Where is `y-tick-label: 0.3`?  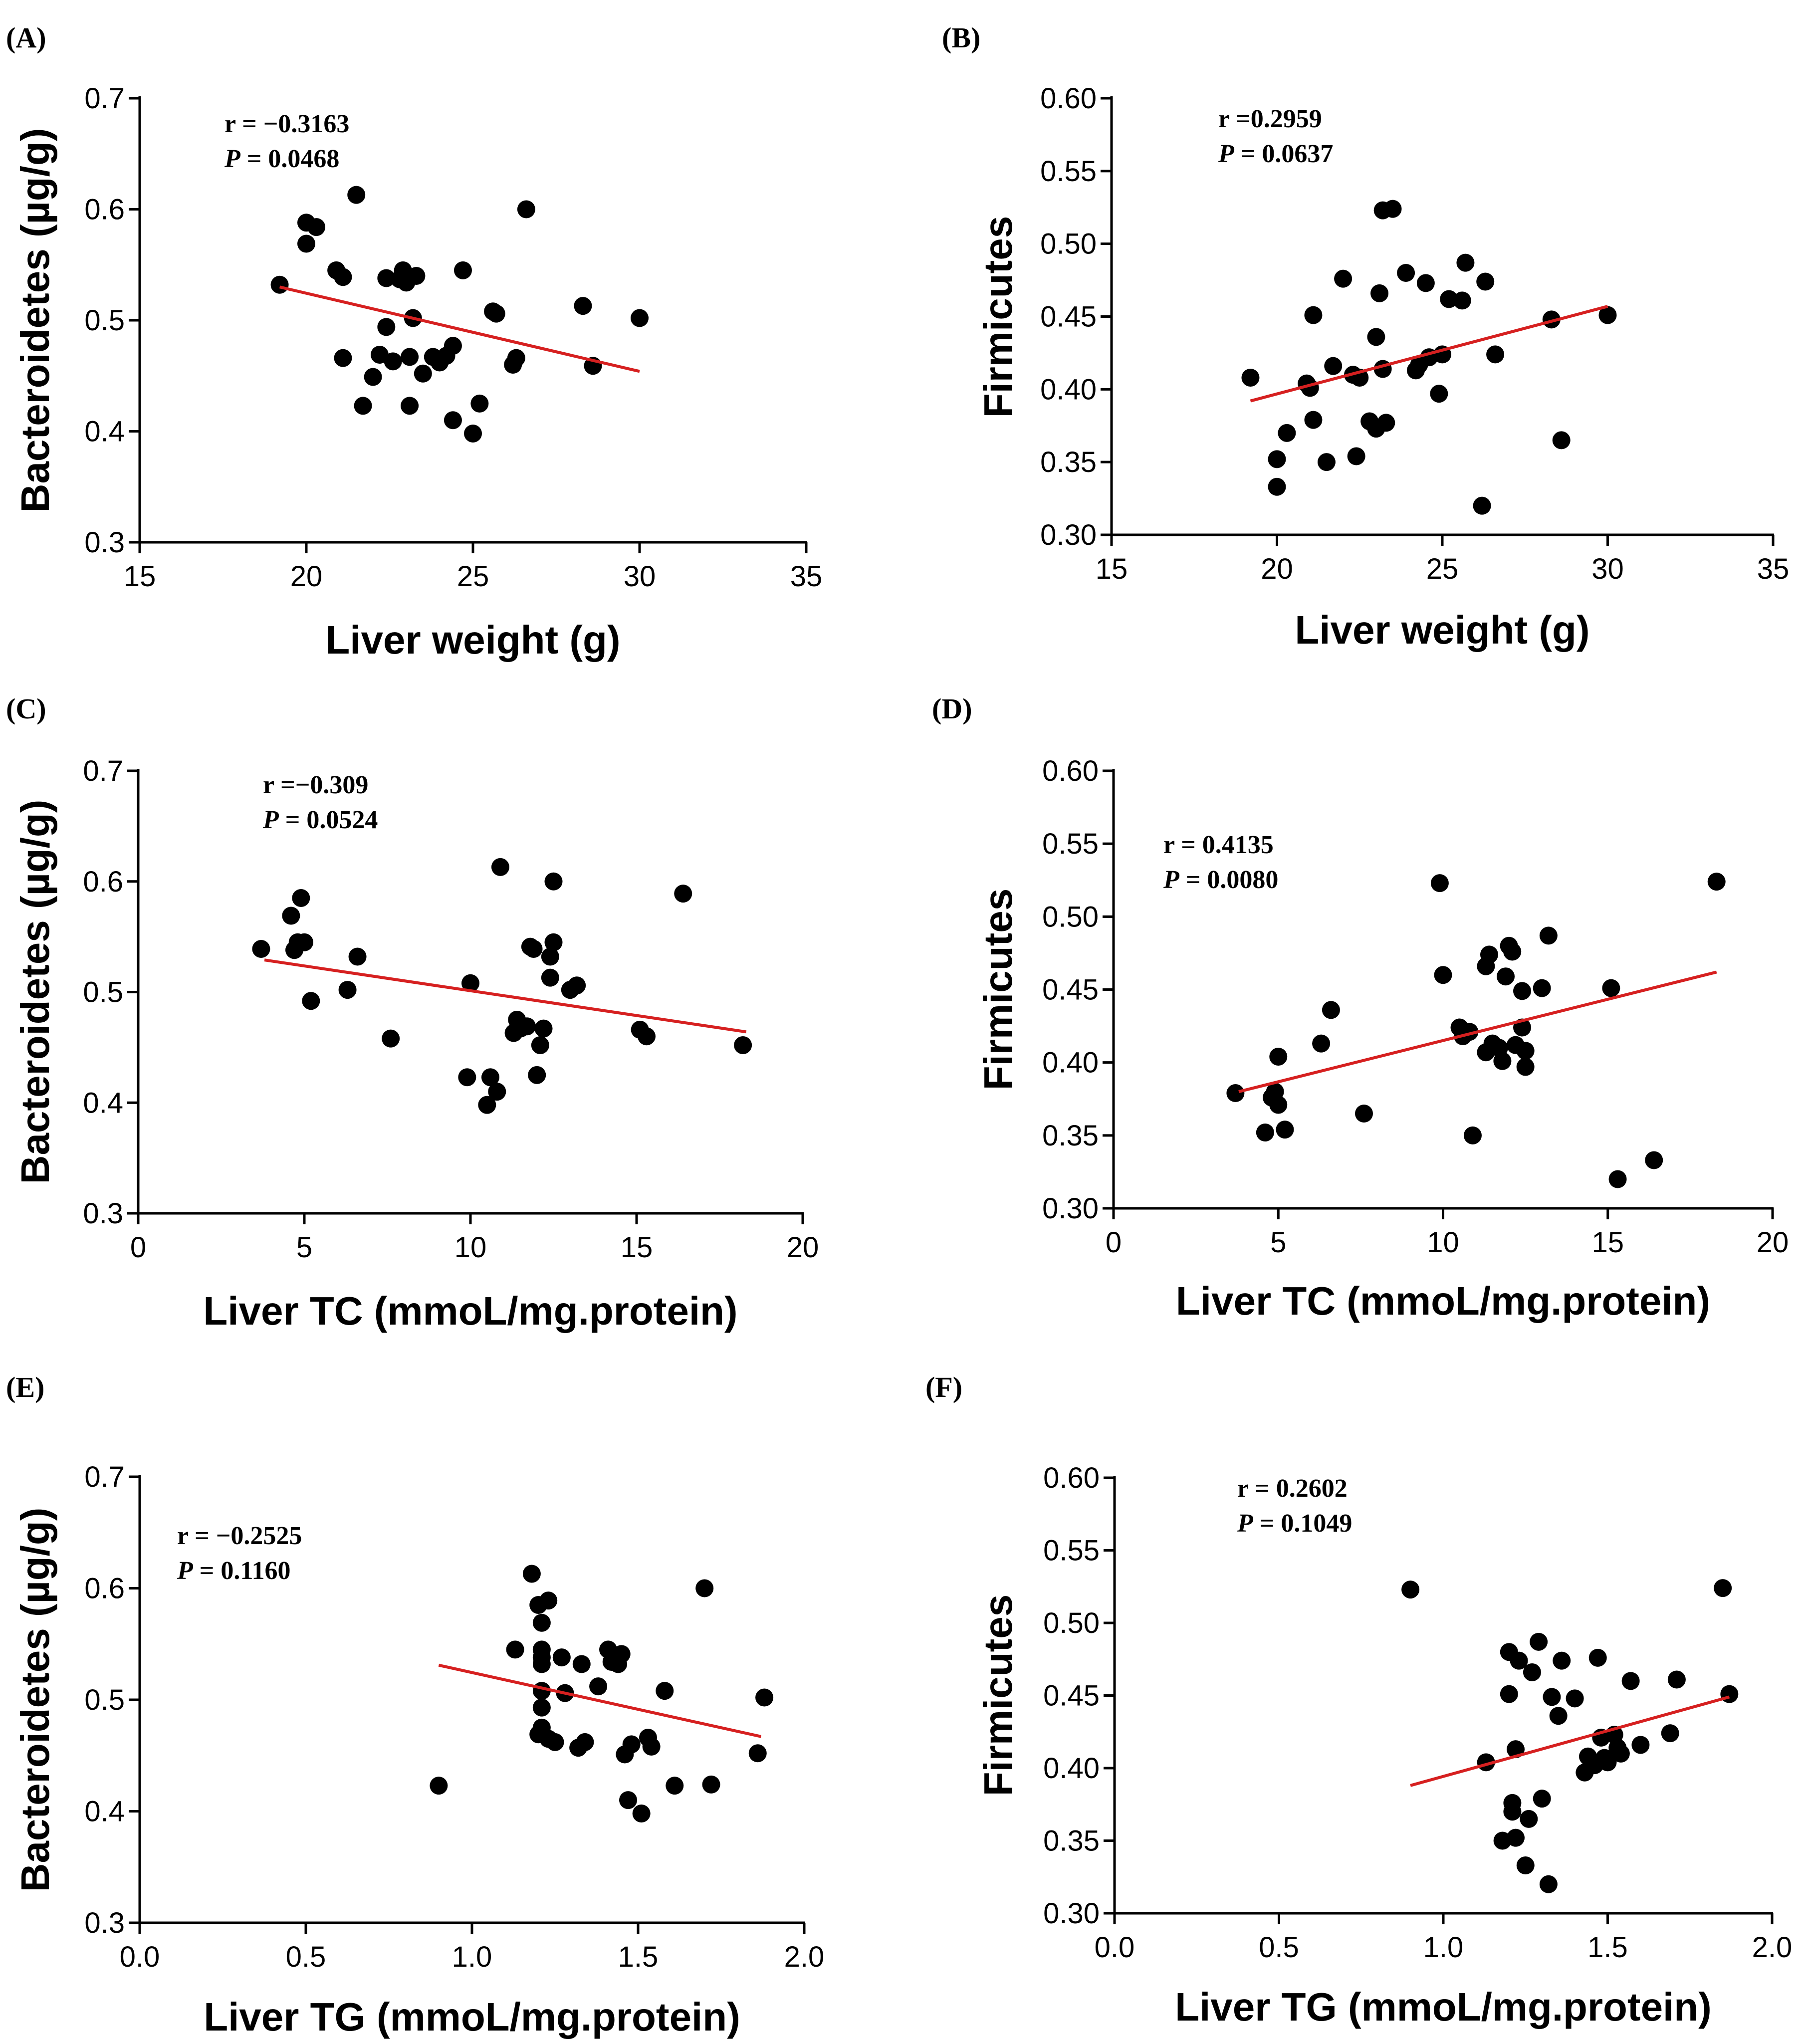
y-tick-label: 0.3 is located at coordinates (103, 1213).